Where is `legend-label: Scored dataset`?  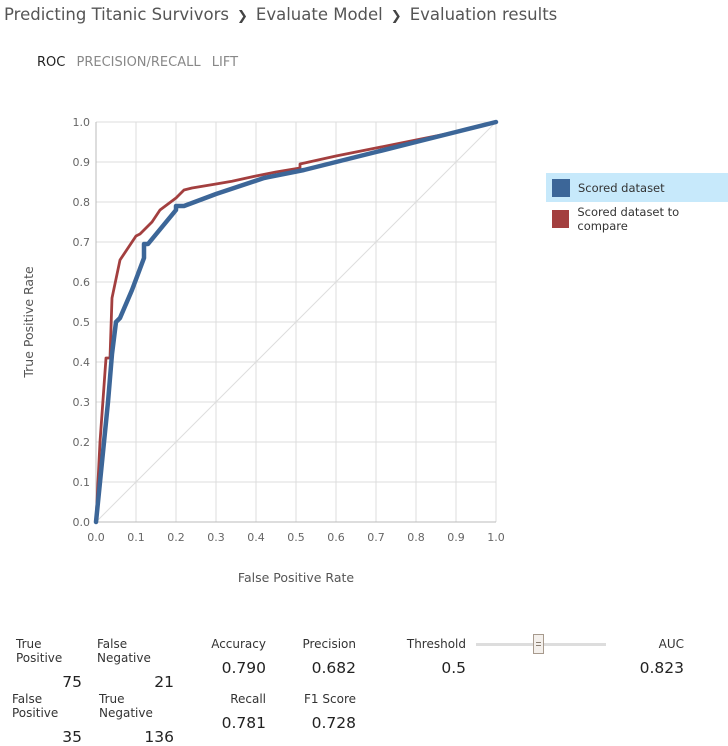 legend-label: Scored dataset is located at coordinates (621, 187).